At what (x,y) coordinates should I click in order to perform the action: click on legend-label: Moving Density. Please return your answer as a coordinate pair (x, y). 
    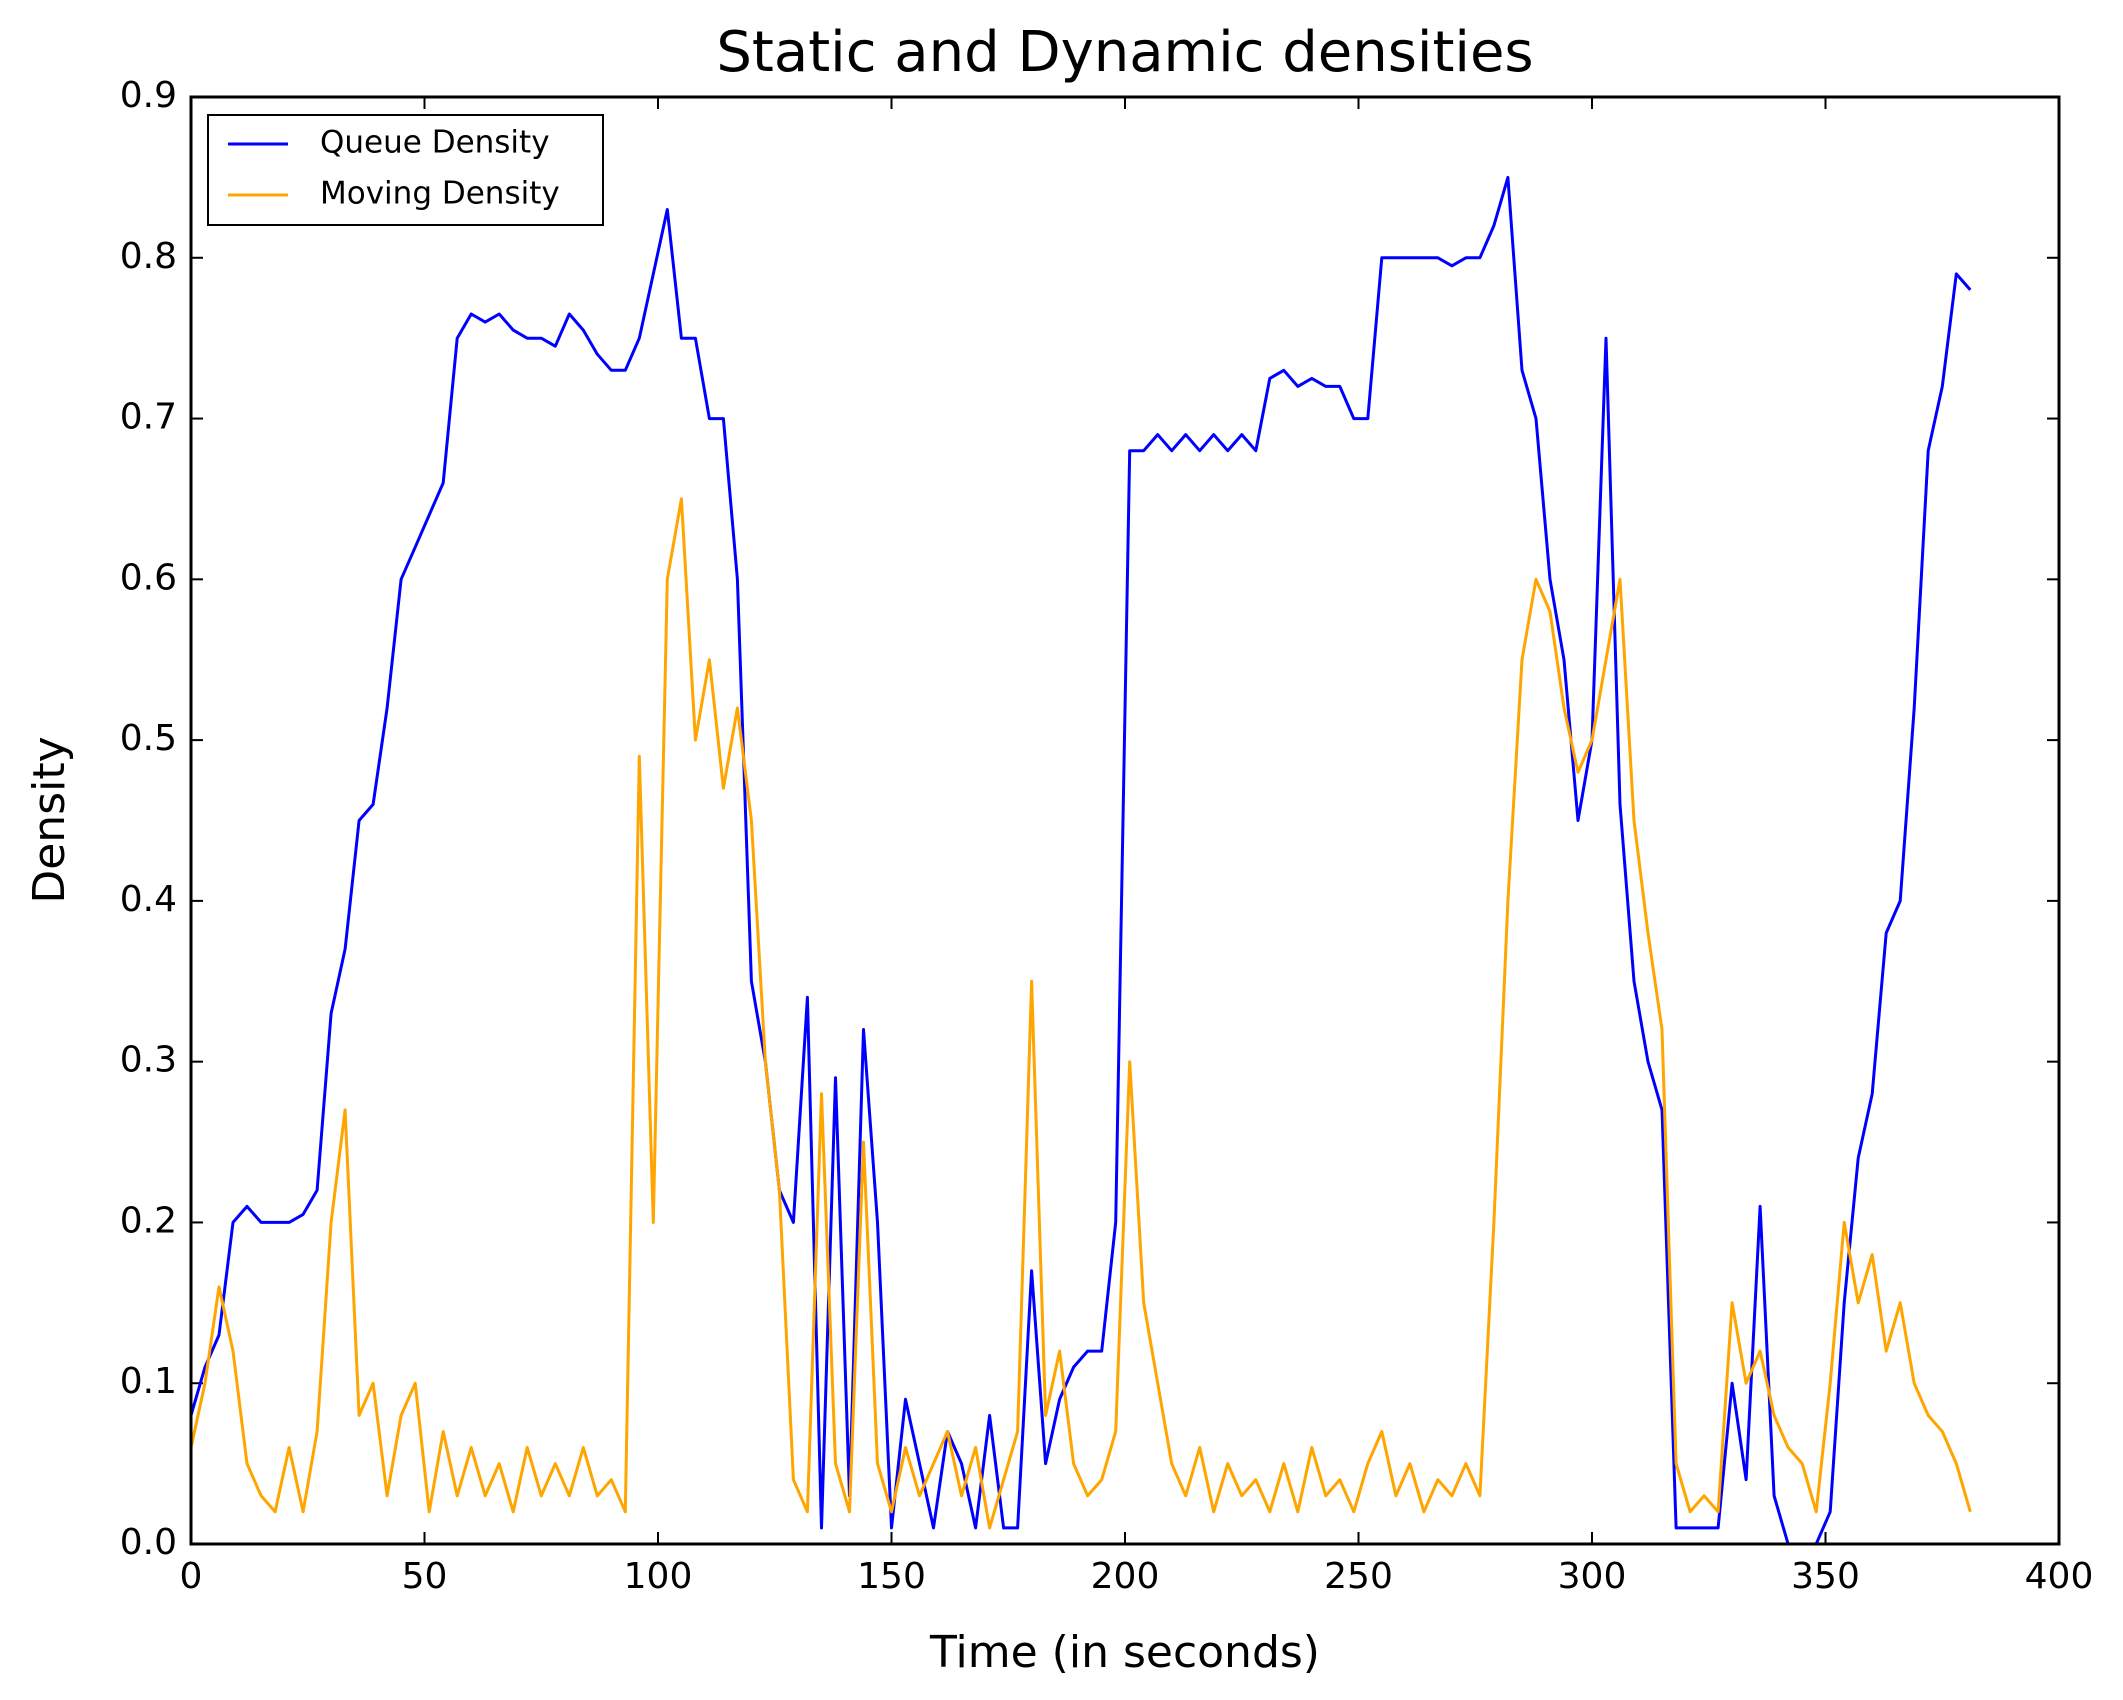
    Looking at the image, I should click on (440, 194).